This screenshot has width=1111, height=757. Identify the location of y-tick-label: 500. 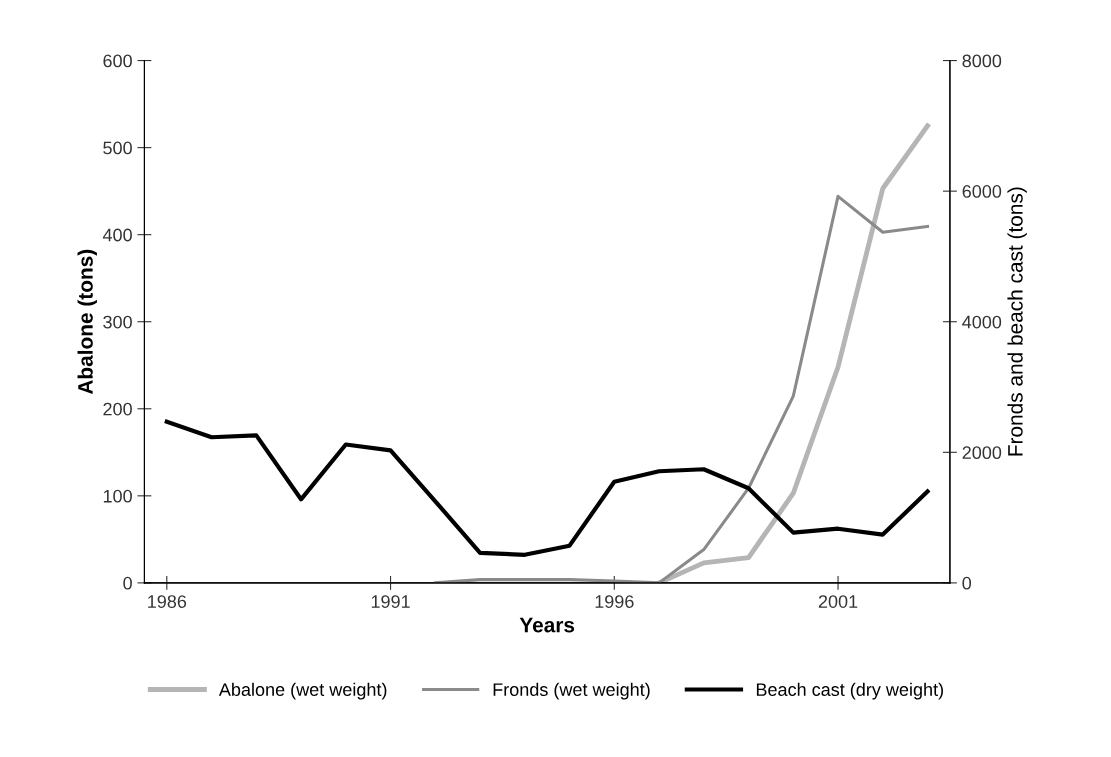
(117, 148).